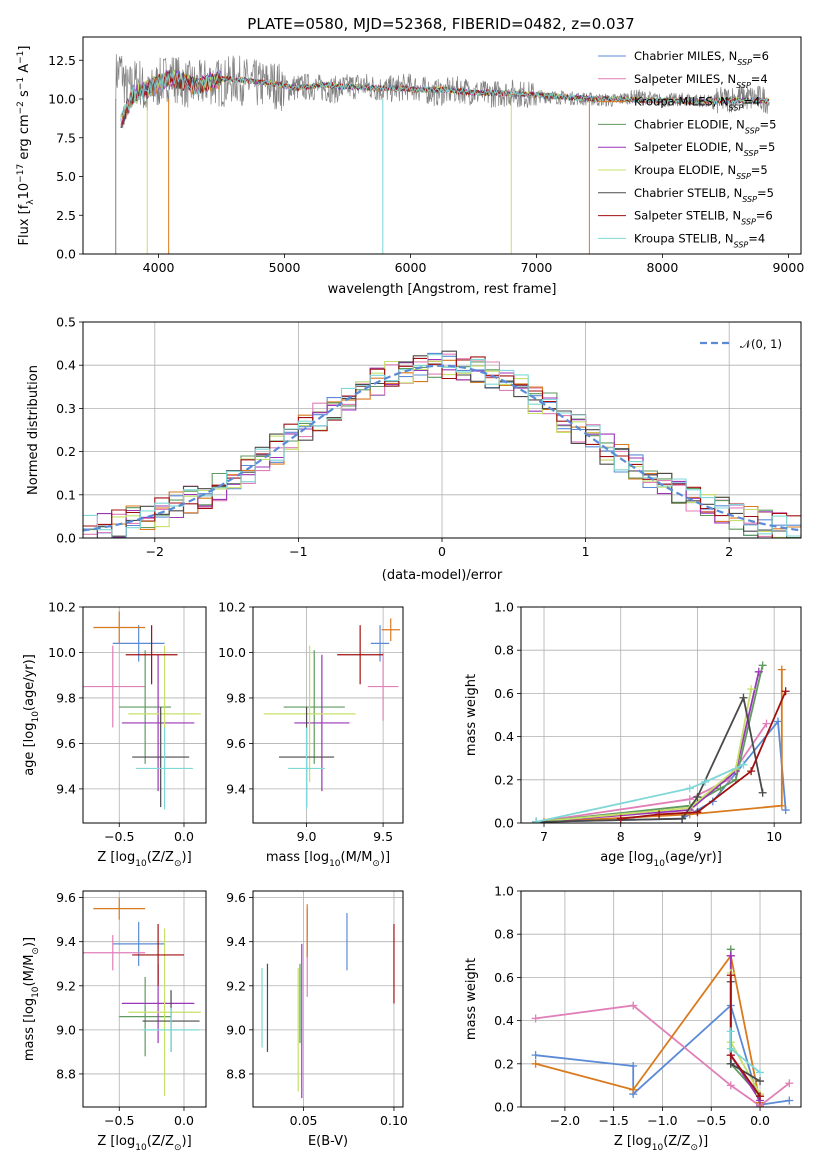 Image resolution: width=819 pixels, height=1170 pixels. What do you see at coordinates (21, 107) in the screenshot?
I see `label-part: −2` at bounding box center [21, 107].